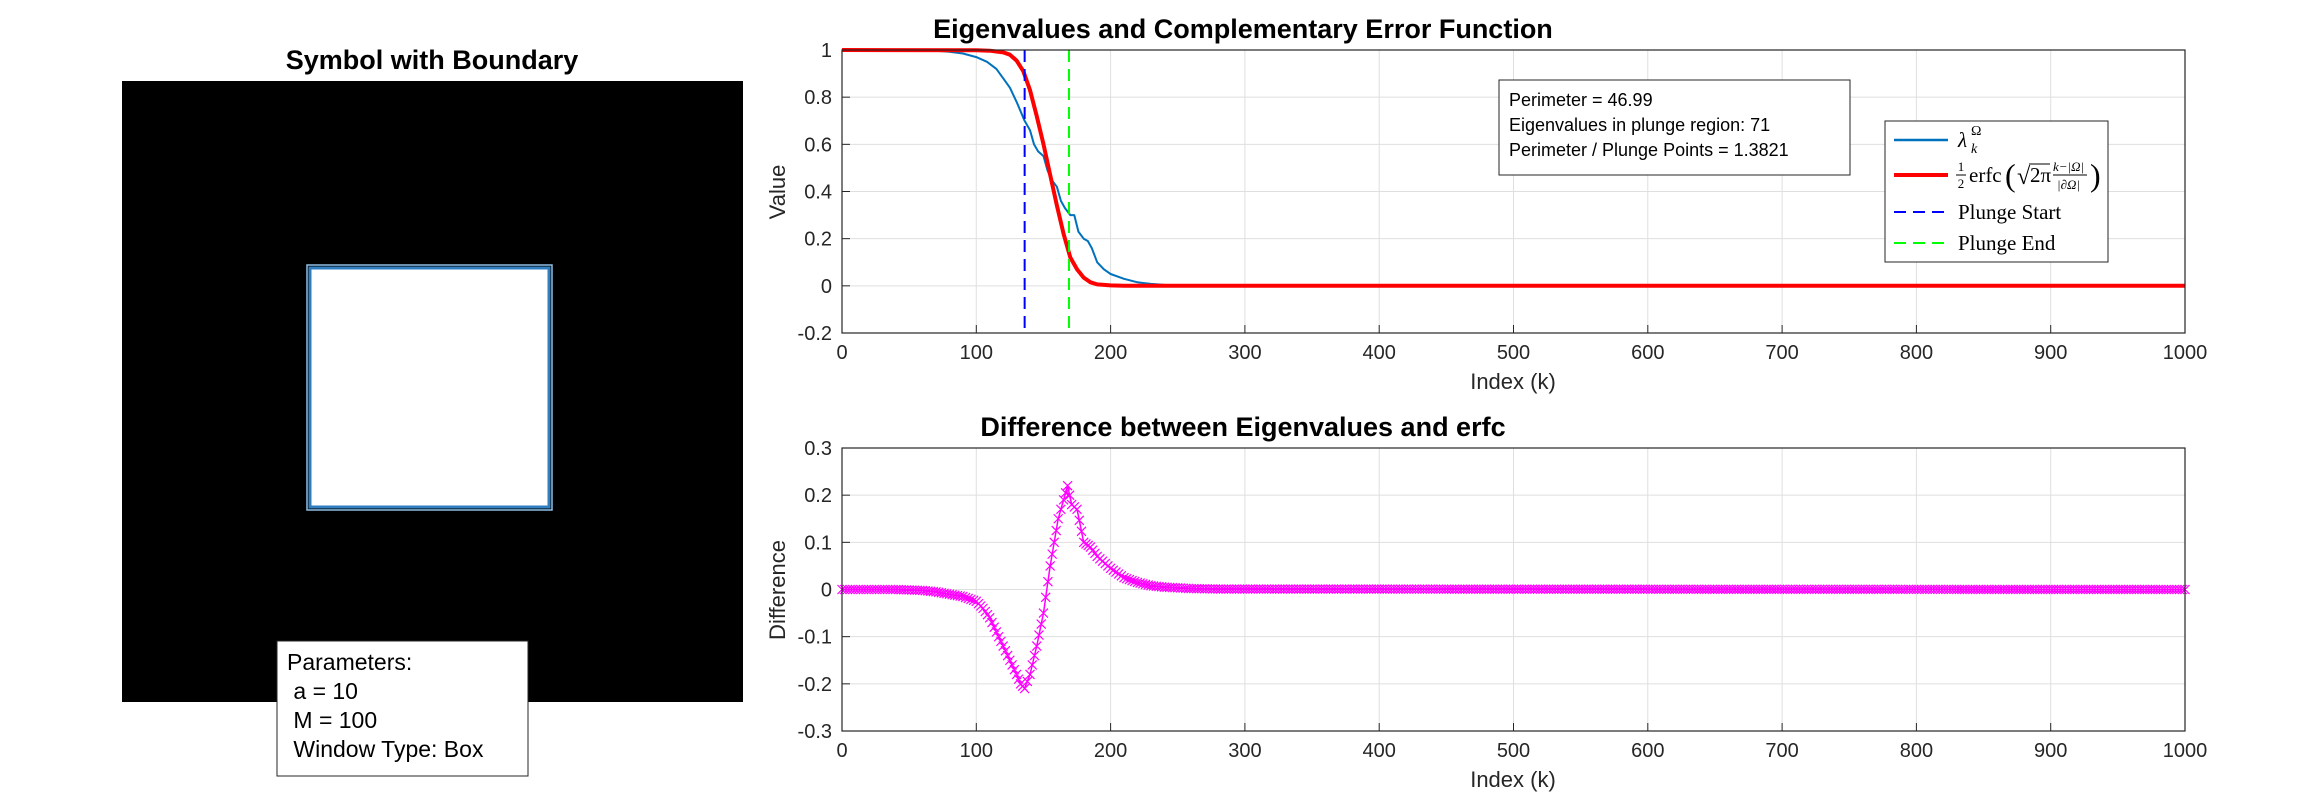 The image size is (2300, 800). Describe the element at coordinates (826, 51) in the screenshot. I see `y-tick-label: 1` at that location.